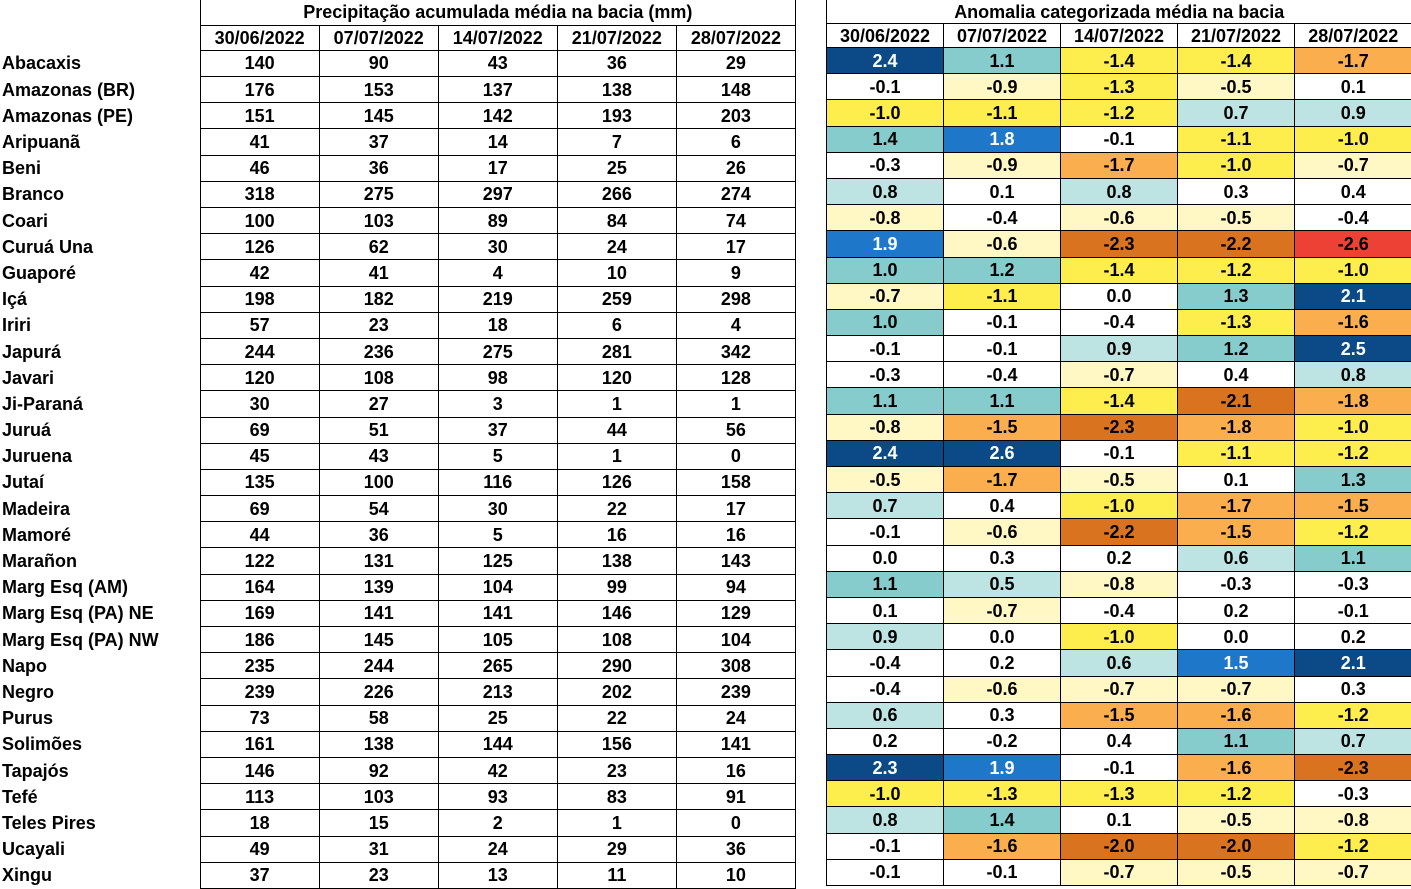 The image size is (1411, 889). Describe the element at coordinates (735, 718) in the screenshot. I see `precip-value: 24` at that location.